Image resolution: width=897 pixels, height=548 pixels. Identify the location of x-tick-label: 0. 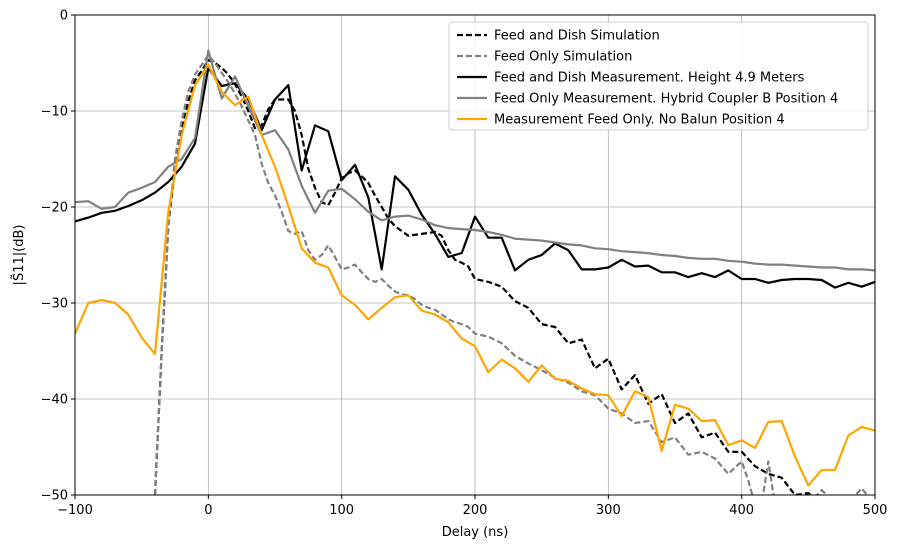
(208, 510).